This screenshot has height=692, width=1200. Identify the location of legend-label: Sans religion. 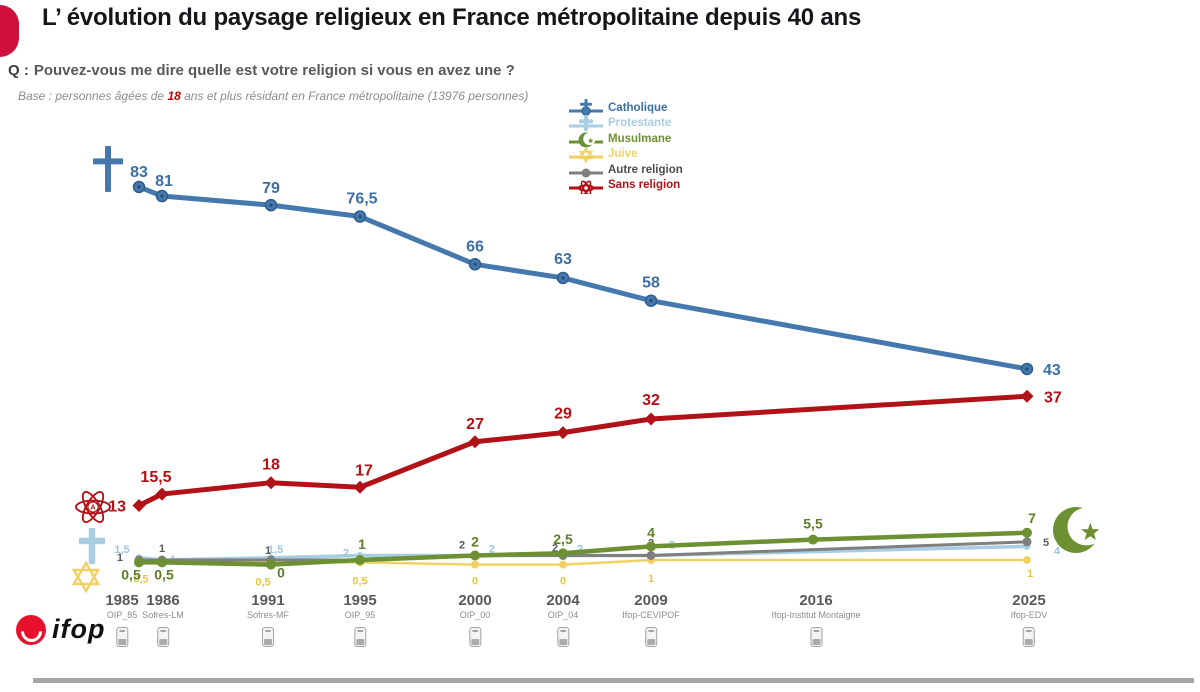
(644, 185).